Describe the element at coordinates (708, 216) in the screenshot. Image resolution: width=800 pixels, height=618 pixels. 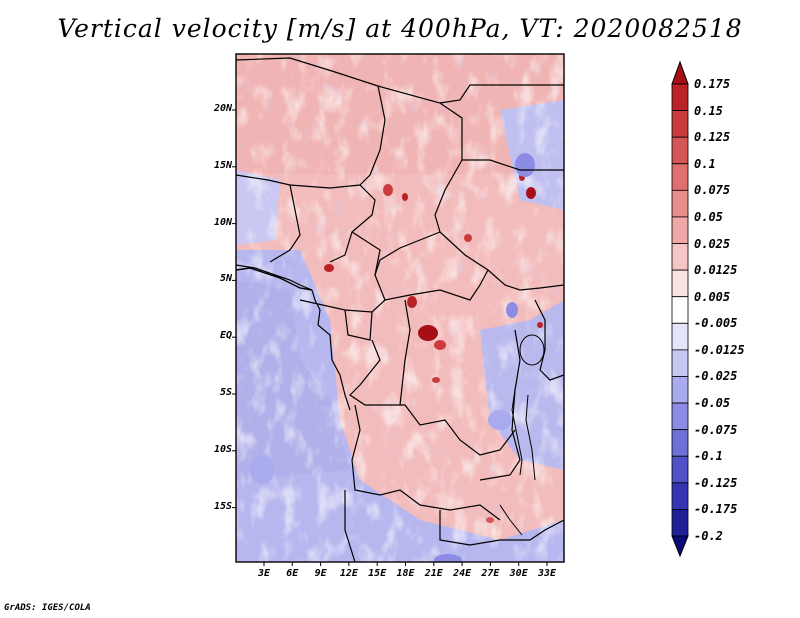
I see `colorbar-label: 0.05` at that location.